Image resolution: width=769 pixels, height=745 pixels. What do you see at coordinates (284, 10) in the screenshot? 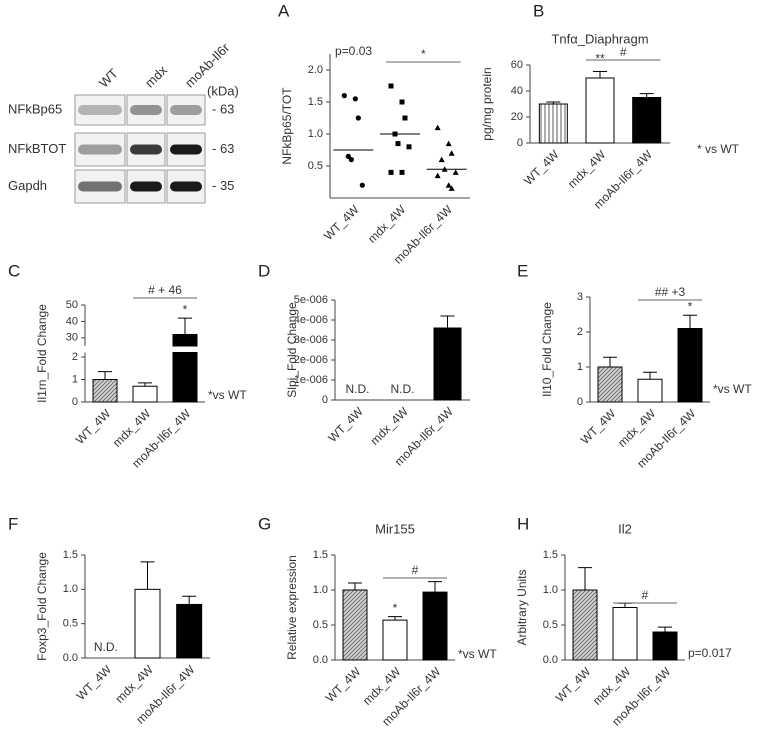
I see `panel-label: A` at bounding box center [284, 10].